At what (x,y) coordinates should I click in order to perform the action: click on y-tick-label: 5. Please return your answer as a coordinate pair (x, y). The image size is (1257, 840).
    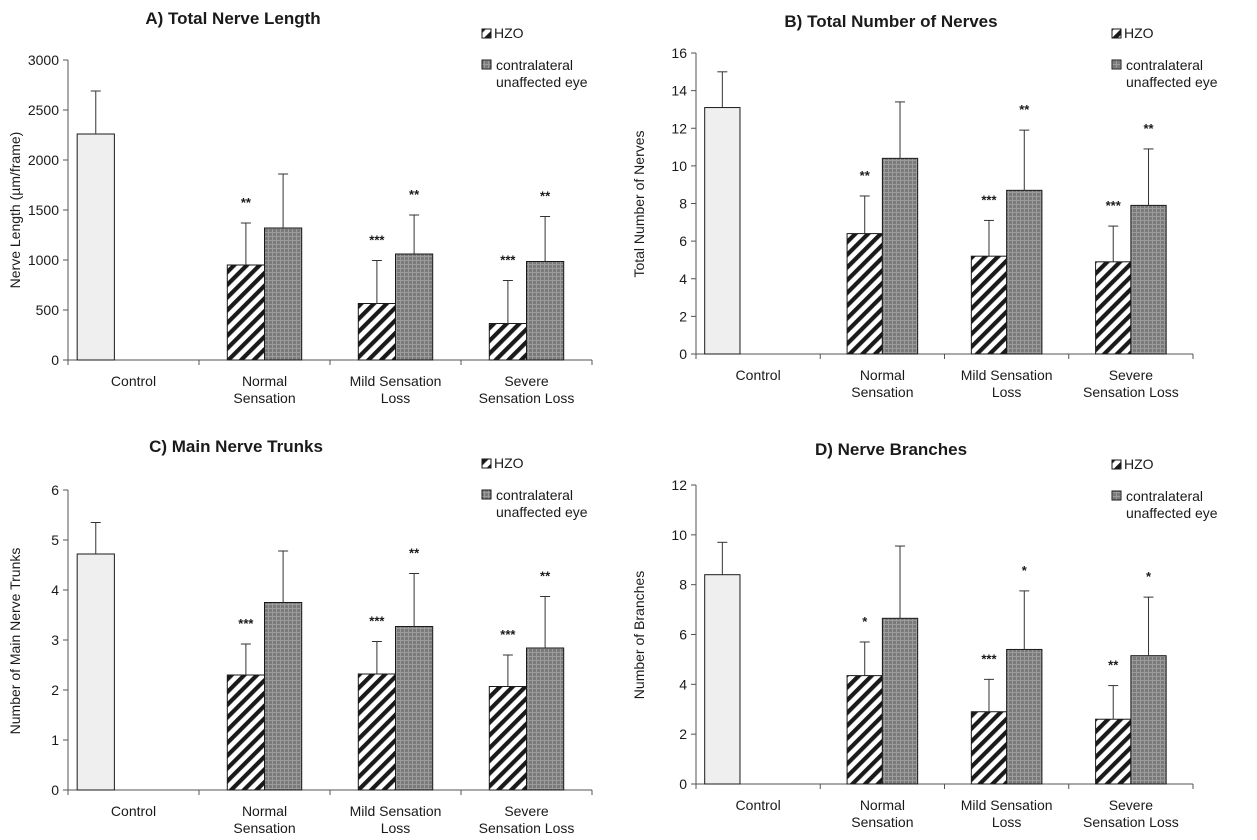
    Looking at the image, I should click on (55, 540).